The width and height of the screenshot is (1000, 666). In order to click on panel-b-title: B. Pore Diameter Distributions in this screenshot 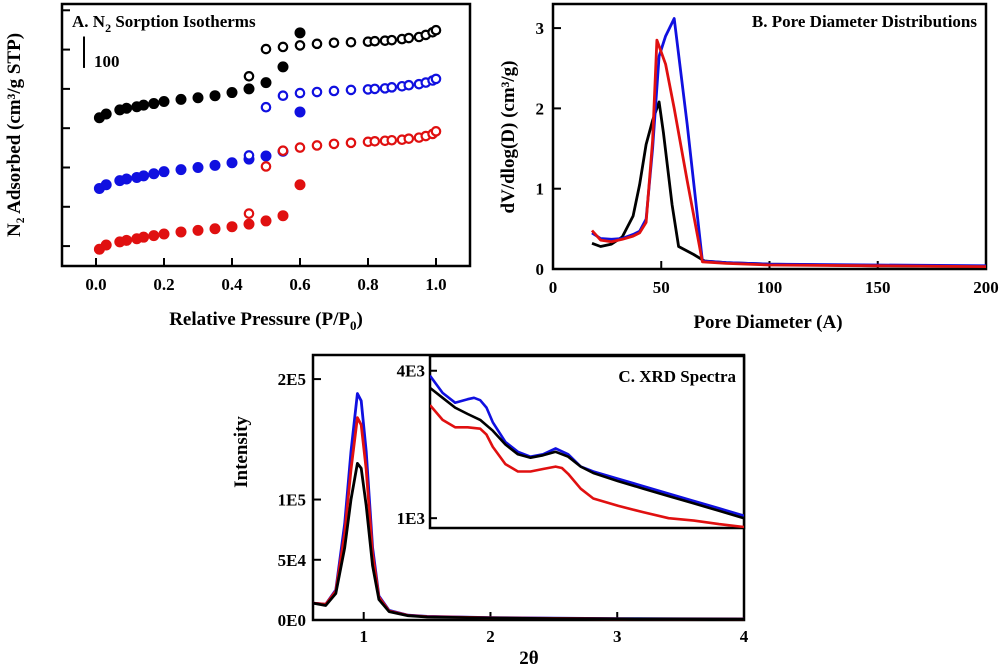, I will do `click(864, 21)`.